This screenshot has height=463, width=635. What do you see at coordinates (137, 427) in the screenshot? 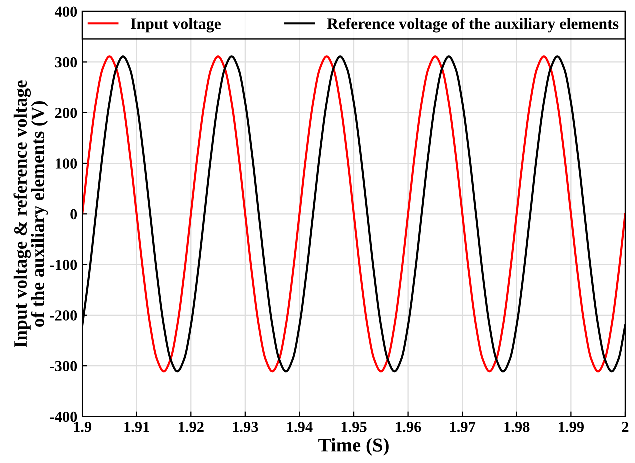
I see `x-tick-label: 1.91` at bounding box center [137, 427].